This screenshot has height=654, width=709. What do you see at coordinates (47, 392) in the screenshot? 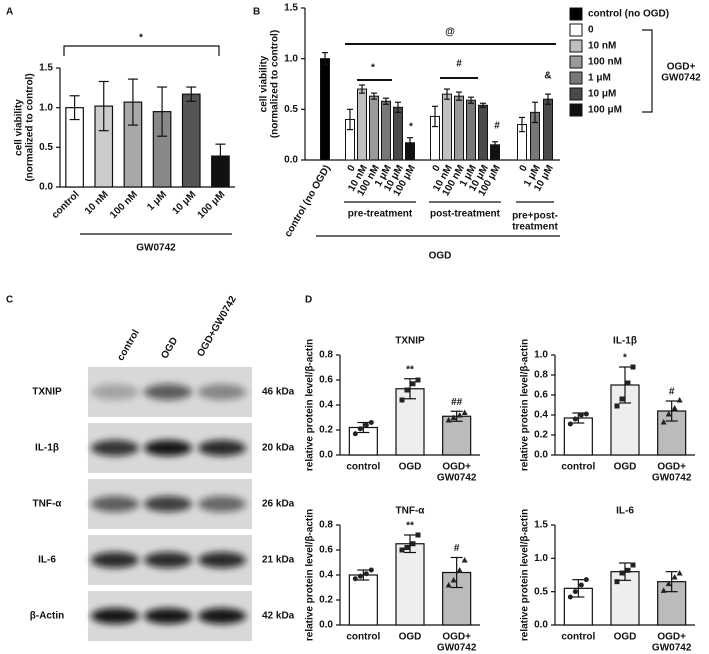
I see `protein-label: TXNIP` at bounding box center [47, 392].